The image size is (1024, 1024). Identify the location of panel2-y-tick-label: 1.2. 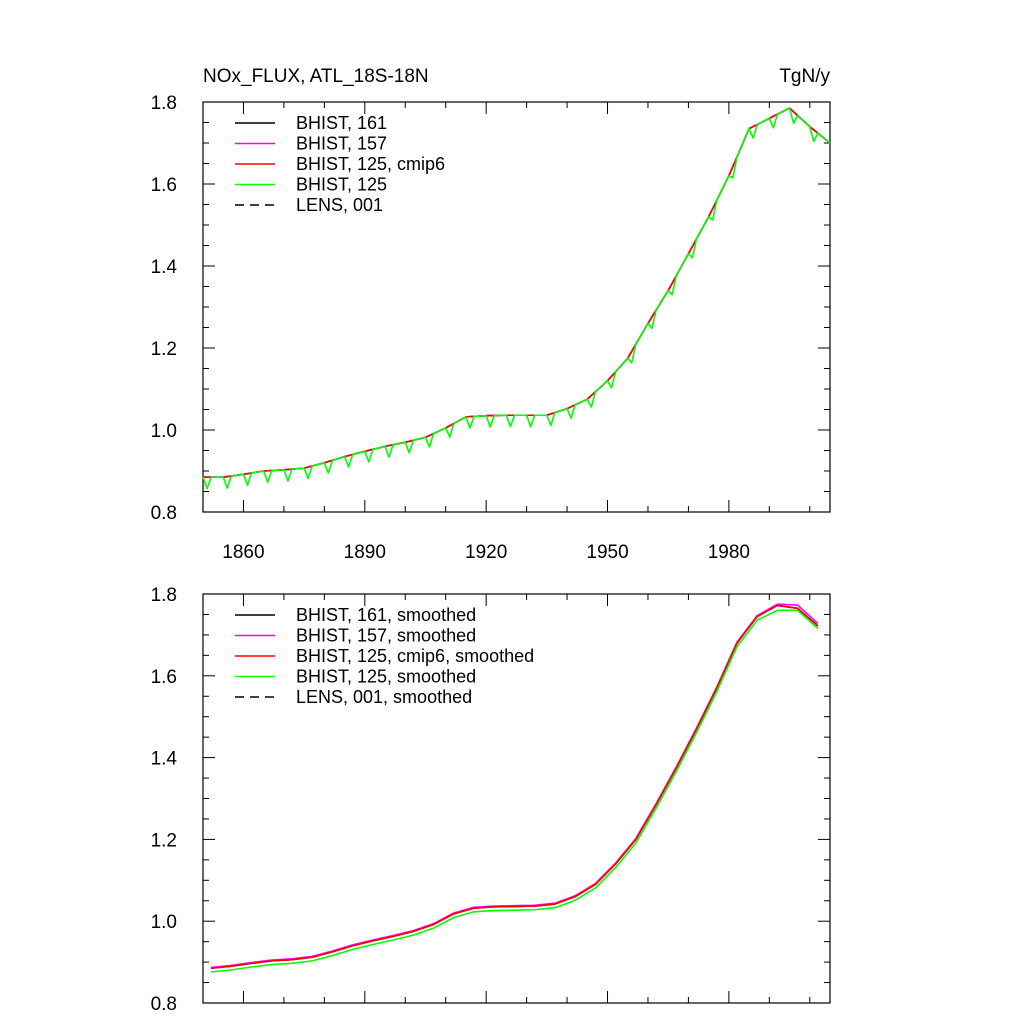
(164, 840).